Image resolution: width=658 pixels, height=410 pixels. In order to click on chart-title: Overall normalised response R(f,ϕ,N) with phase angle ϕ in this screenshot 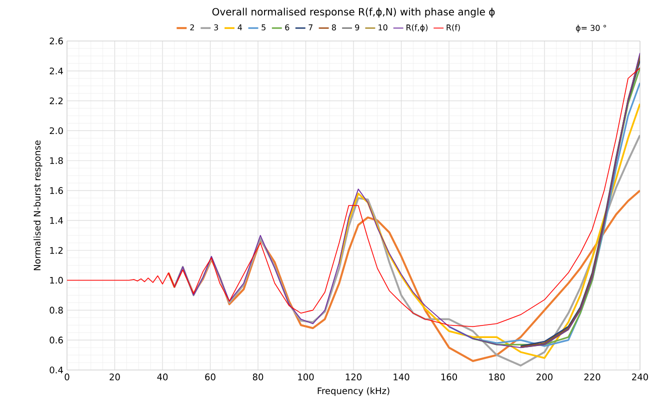, I will do `click(353, 13)`.